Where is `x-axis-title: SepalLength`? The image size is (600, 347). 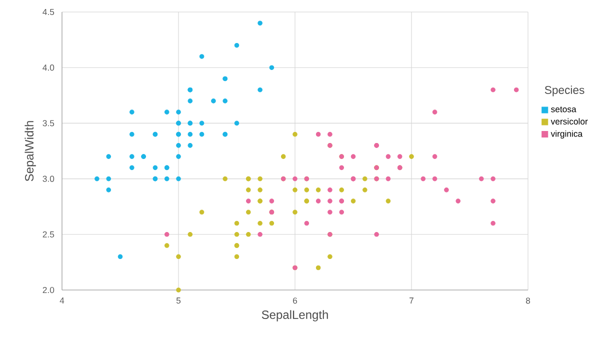
x-axis-title: SepalLength is located at coordinates (295, 316).